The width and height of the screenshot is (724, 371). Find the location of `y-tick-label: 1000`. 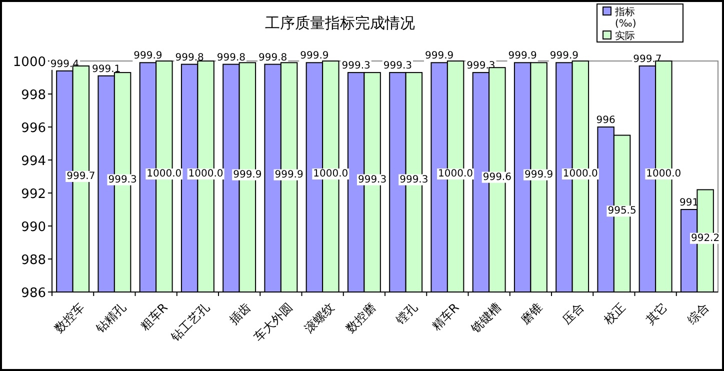

y-tick-label: 1000 is located at coordinates (29, 62).